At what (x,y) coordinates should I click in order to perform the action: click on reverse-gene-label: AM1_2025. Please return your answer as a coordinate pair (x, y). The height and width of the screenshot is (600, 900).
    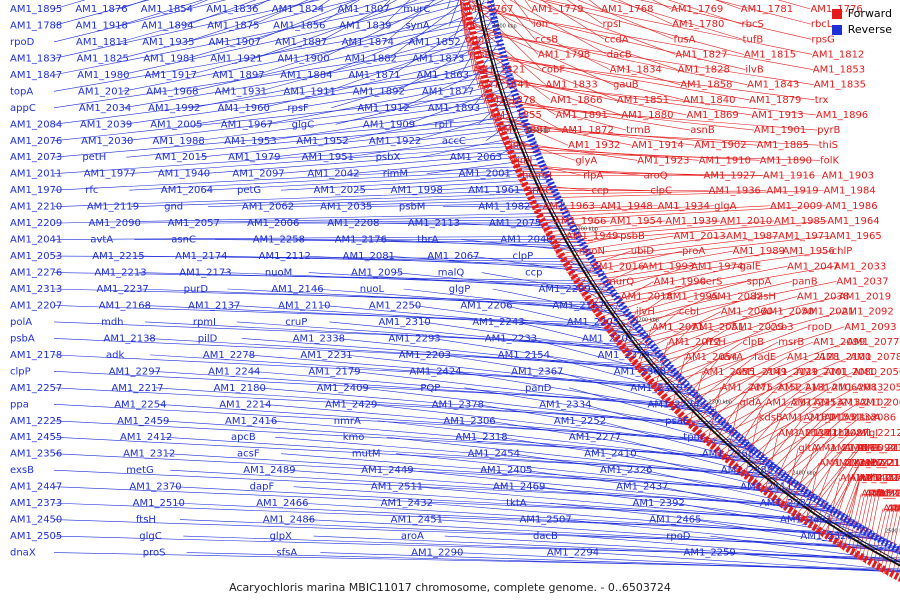
    Looking at the image, I should click on (340, 190).